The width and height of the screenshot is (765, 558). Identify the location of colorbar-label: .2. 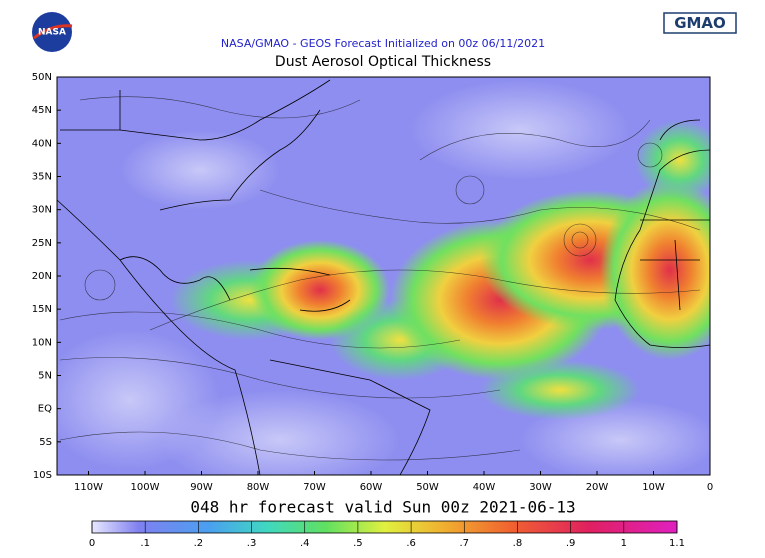
(199, 543).